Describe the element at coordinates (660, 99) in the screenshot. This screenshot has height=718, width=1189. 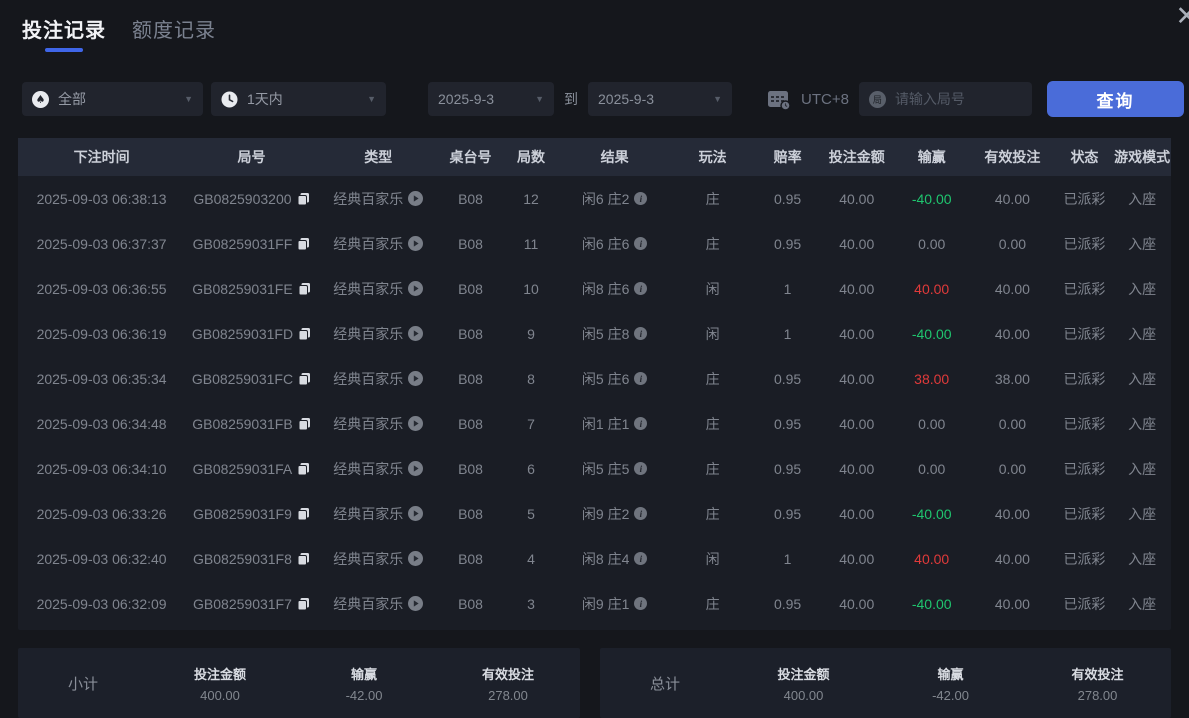
I see `date-to-select: 2025-9-3 ▼` at that location.